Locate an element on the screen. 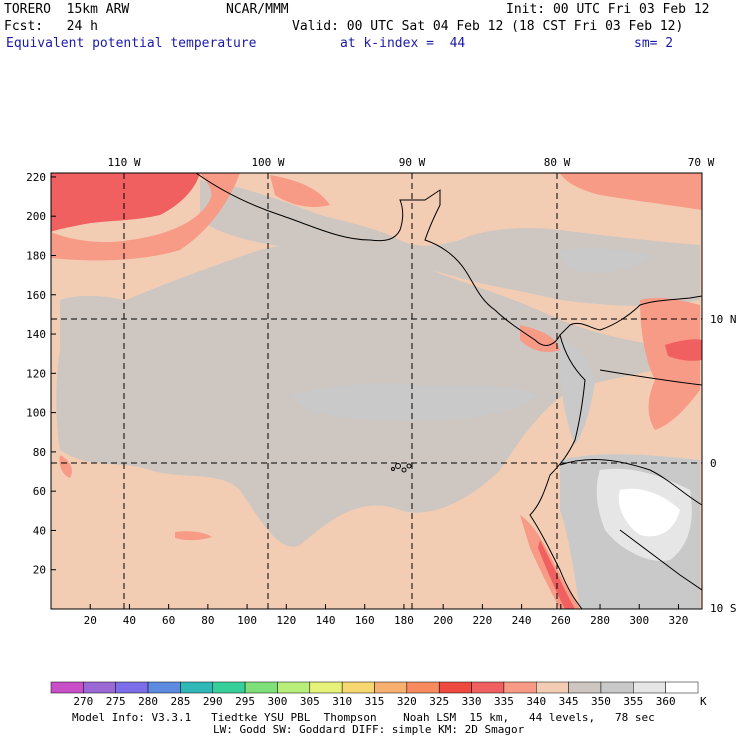 This screenshot has width=740, height=740. x-tick-label: 240 is located at coordinates (522, 620).